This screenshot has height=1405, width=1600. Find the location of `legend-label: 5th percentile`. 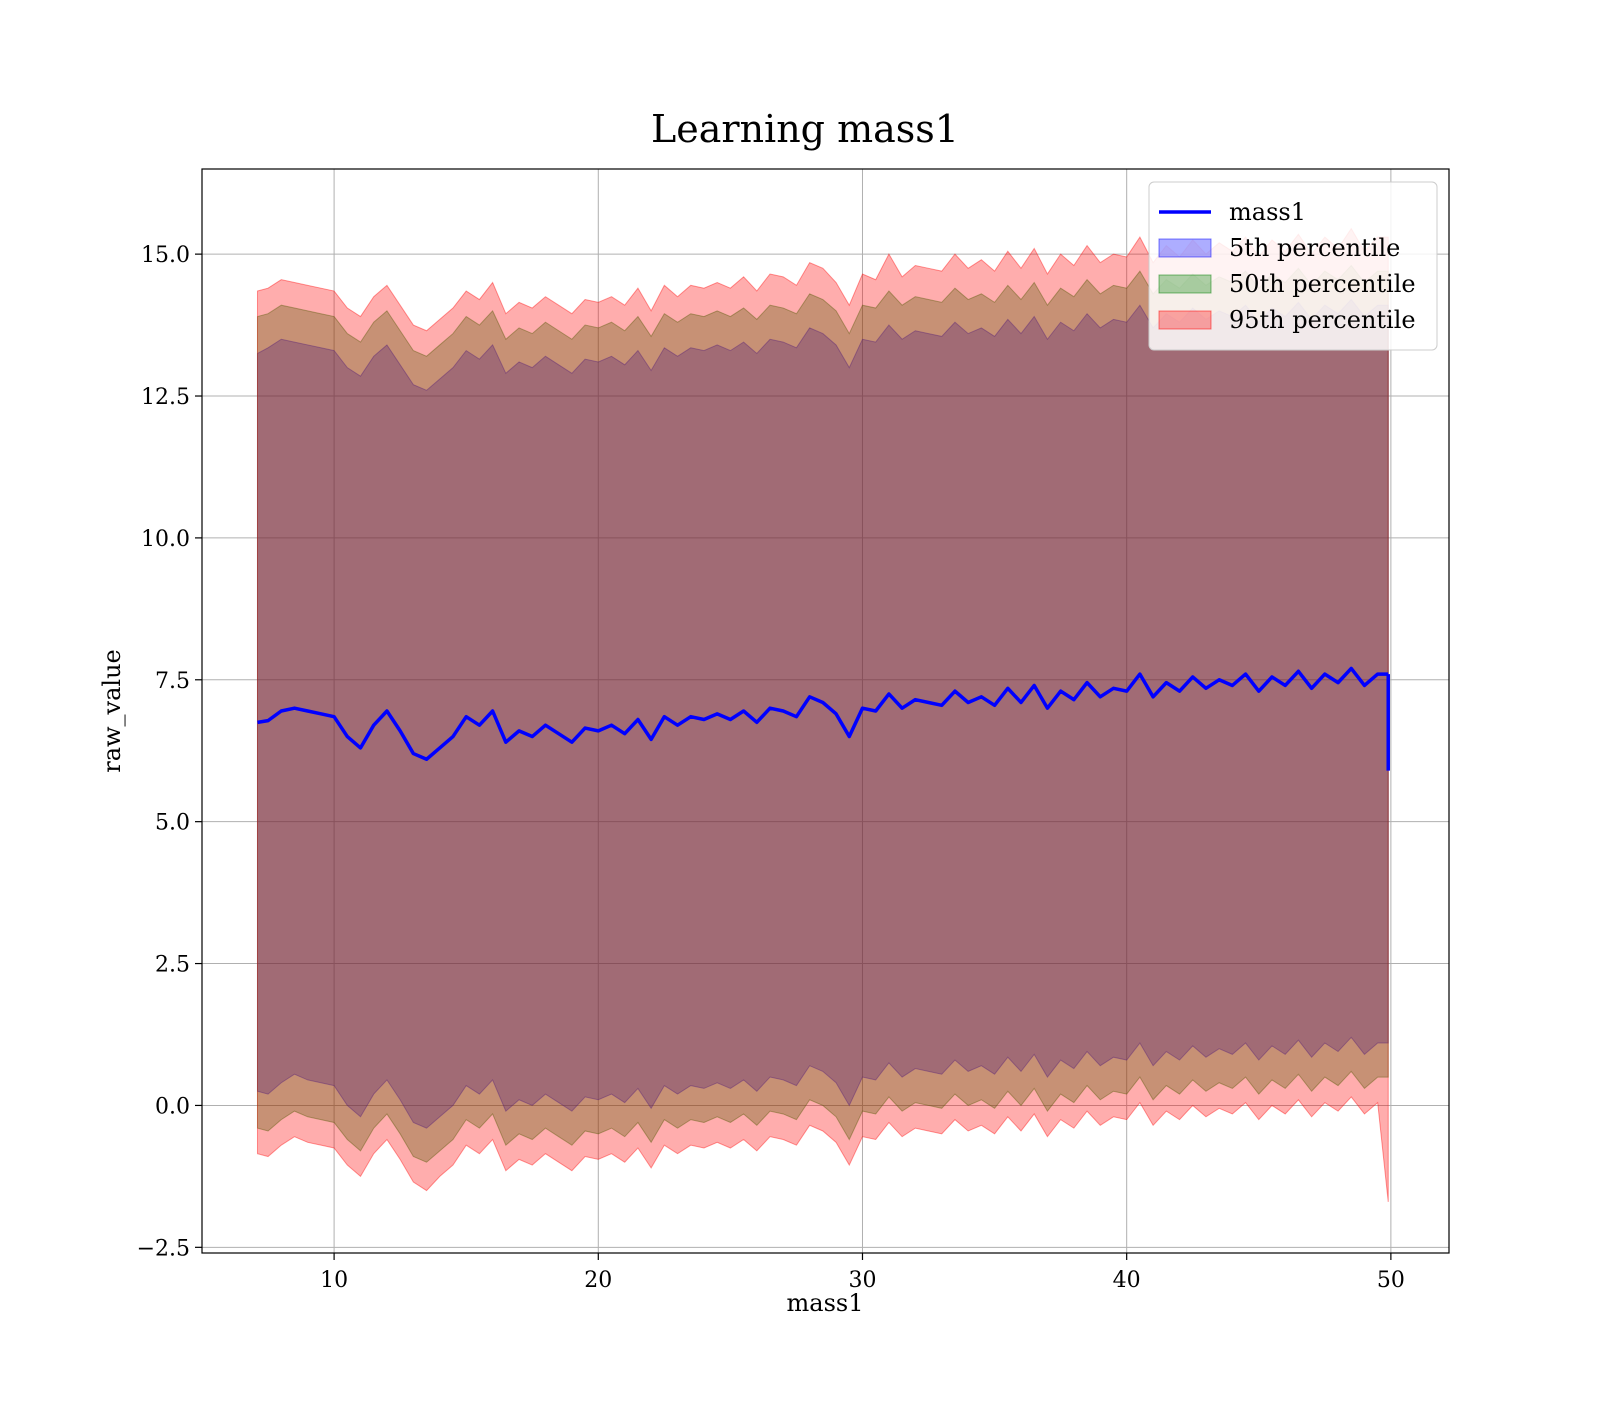

legend-label: 5th percentile is located at coordinates (1314, 248).